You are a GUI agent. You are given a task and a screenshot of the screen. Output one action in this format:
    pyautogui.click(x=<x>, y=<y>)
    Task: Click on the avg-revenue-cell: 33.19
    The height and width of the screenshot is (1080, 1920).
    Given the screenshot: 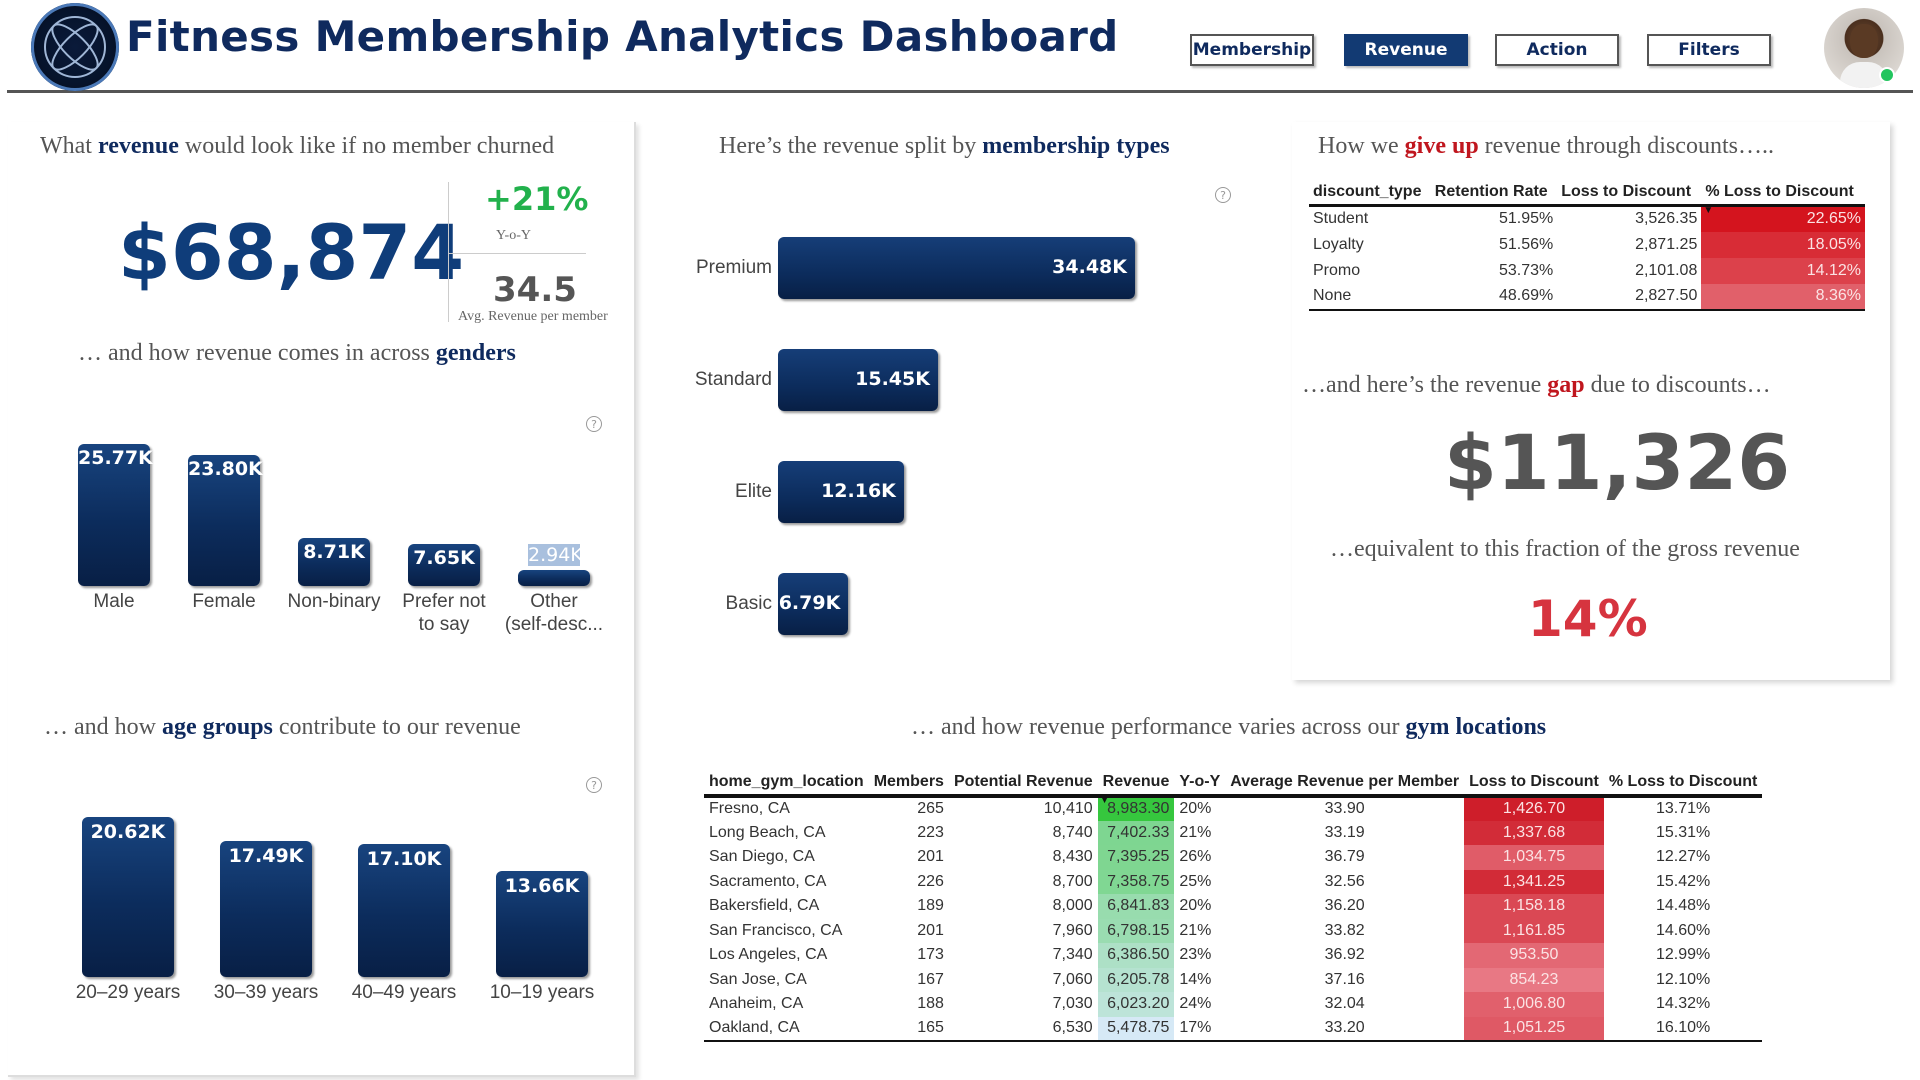 What is the action you would take?
    pyautogui.click(x=1344, y=832)
    